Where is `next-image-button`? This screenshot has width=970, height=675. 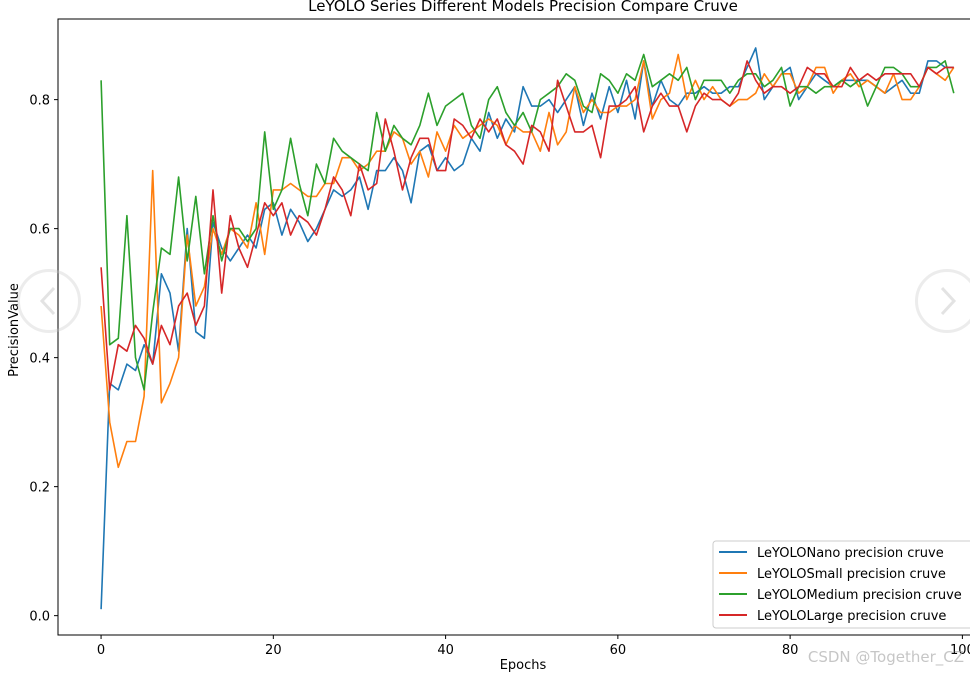 next-image-button is located at coordinates (942, 301).